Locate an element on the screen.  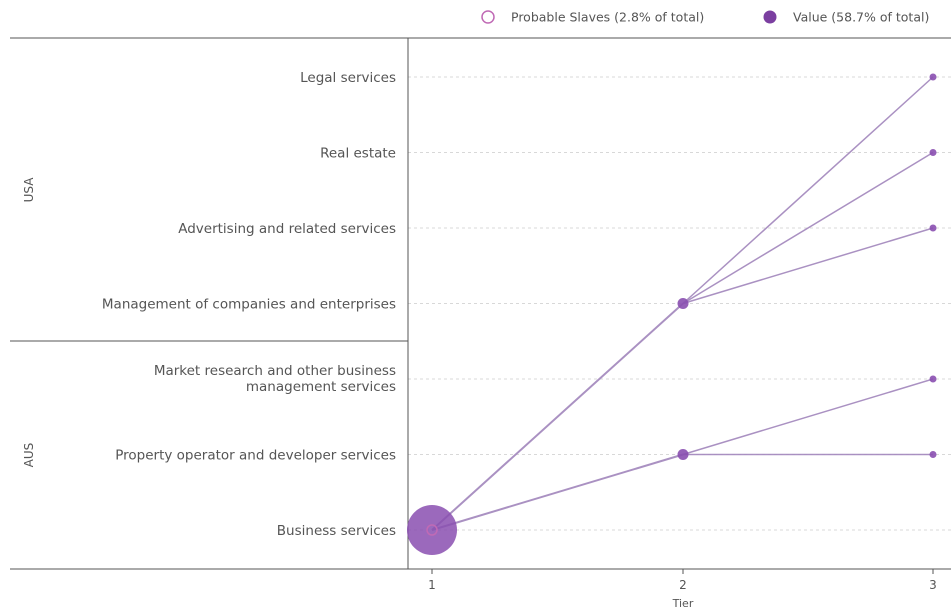
link-property2-market is located at coordinates (808, 417).